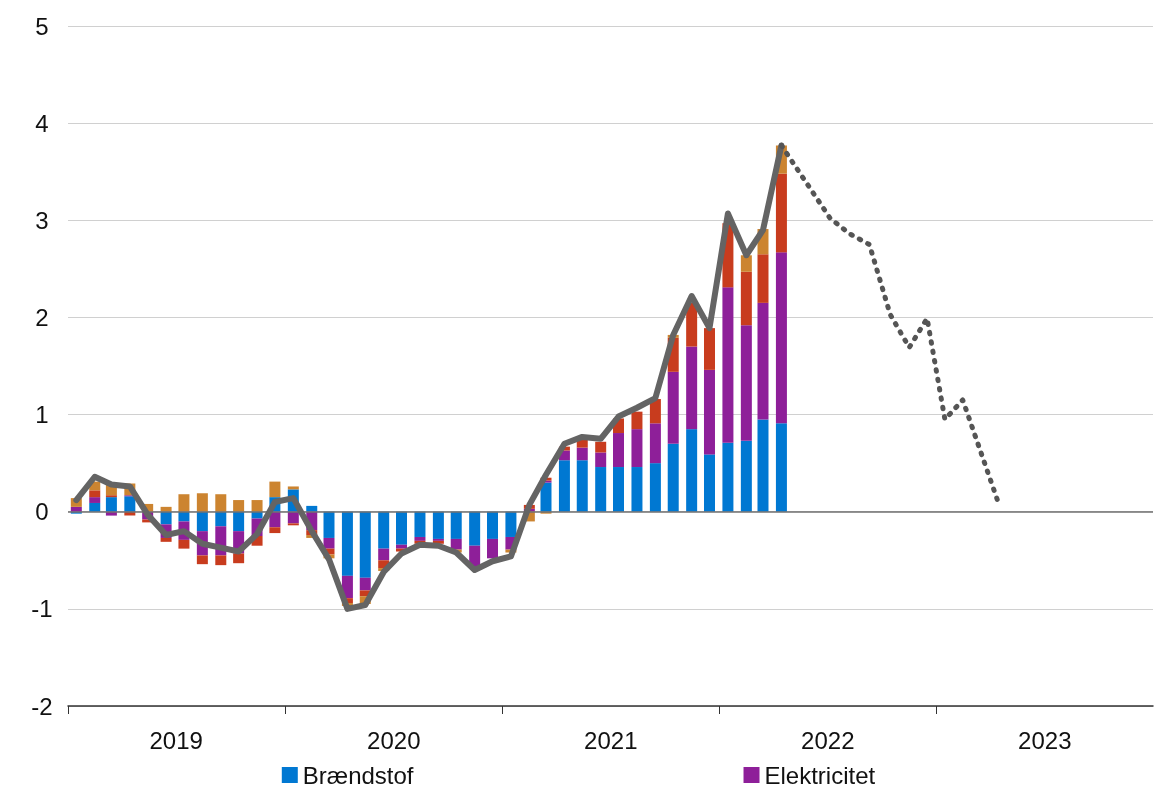 The width and height of the screenshot is (1157, 792). Describe the element at coordinates (820, 775) in the screenshot. I see `legend-label: Elektricitet` at that location.